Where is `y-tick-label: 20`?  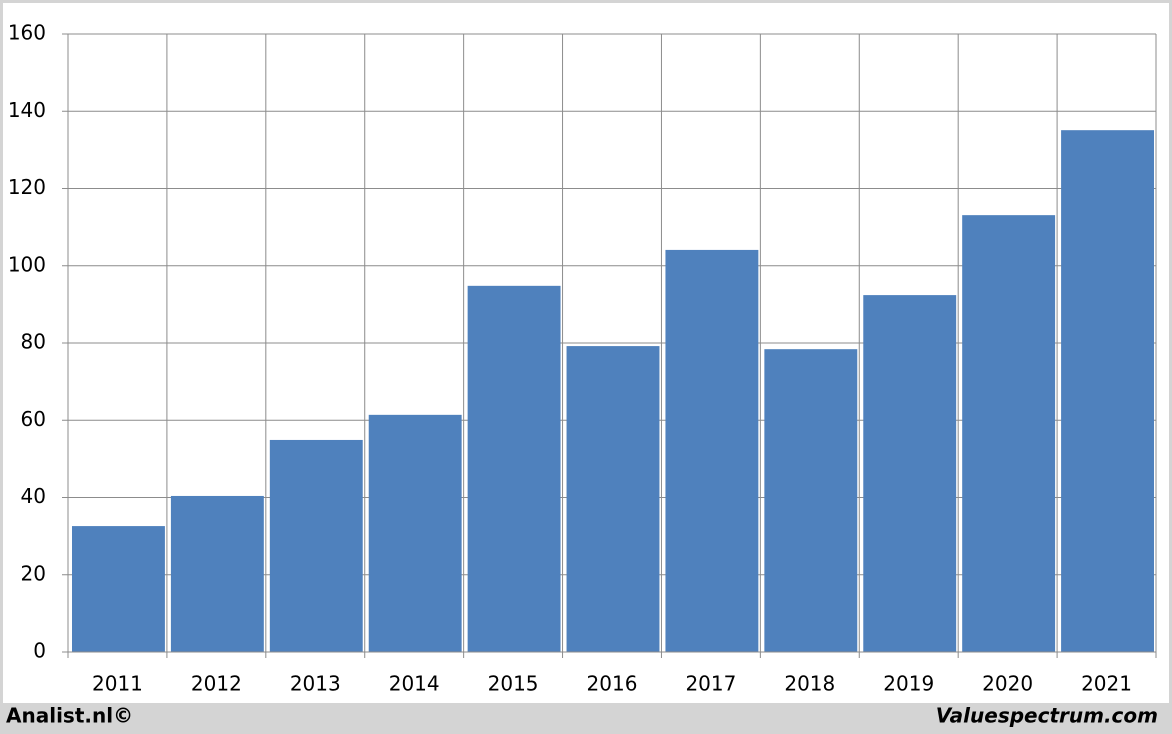 y-tick-label: 20 is located at coordinates (33, 573).